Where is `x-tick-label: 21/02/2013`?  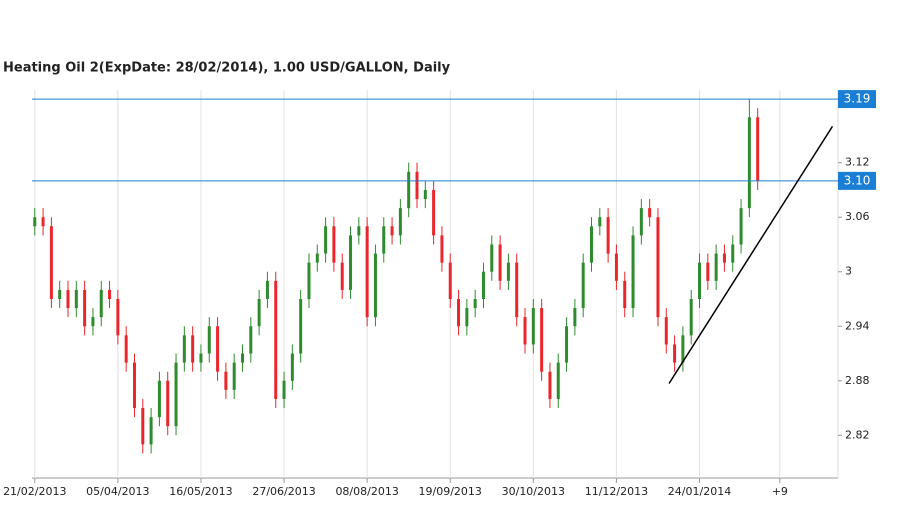
x-tick-label: 21/02/2013 is located at coordinates (34, 491).